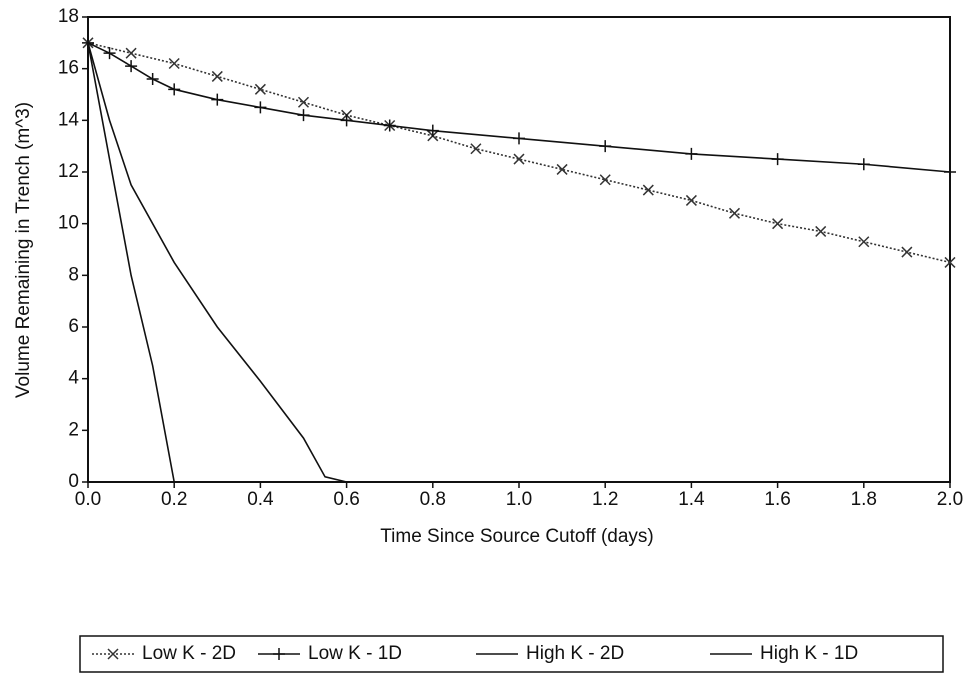 This screenshot has height=673, width=964. What do you see at coordinates (73, 481) in the screenshot?
I see `y-tick-label: 0` at bounding box center [73, 481].